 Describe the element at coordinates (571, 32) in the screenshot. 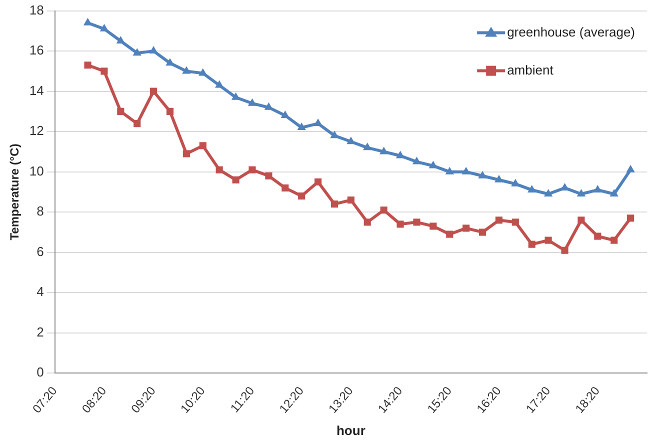

I see `legend-label: greenhouse (average)` at that location.